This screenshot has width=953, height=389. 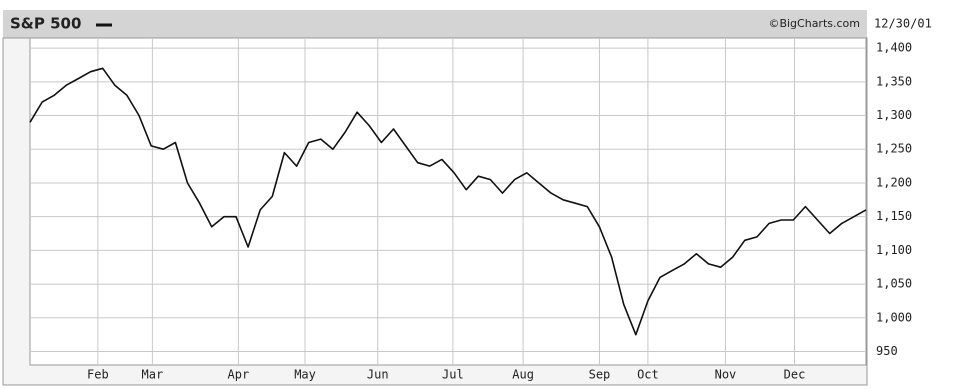 I want to click on x-tick-label: Dec, so click(x=795, y=375).